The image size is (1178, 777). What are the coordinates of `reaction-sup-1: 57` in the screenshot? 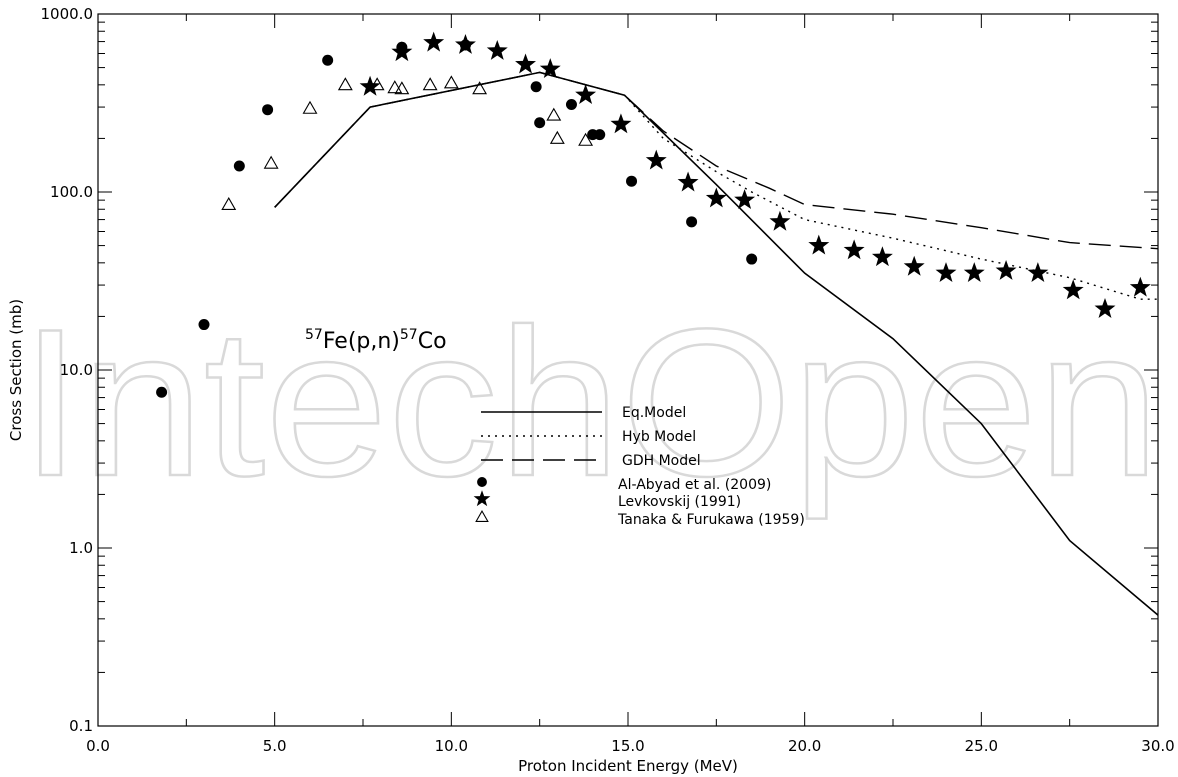 It's located at (314, 335).